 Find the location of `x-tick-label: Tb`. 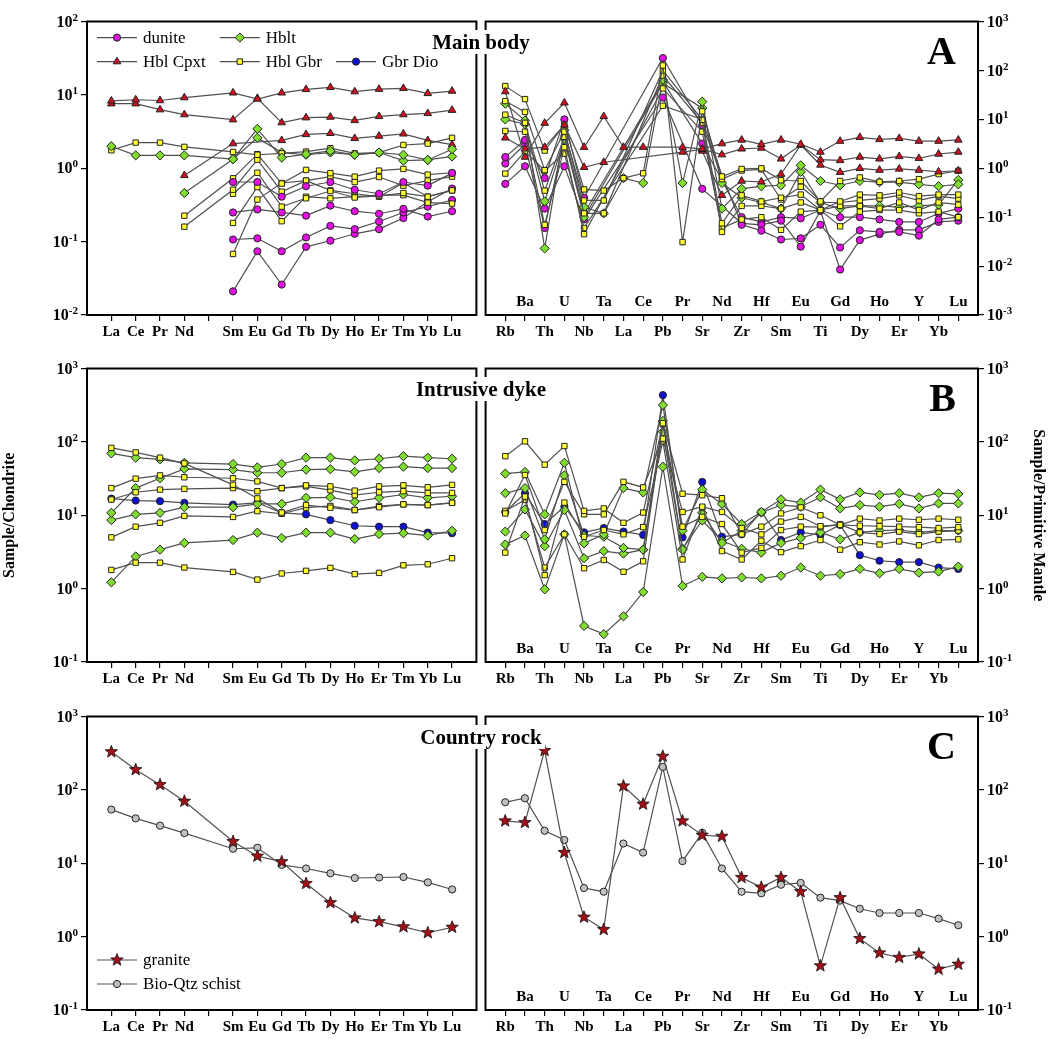

x-tick-label: Tb is located at coordinates (306, 330).